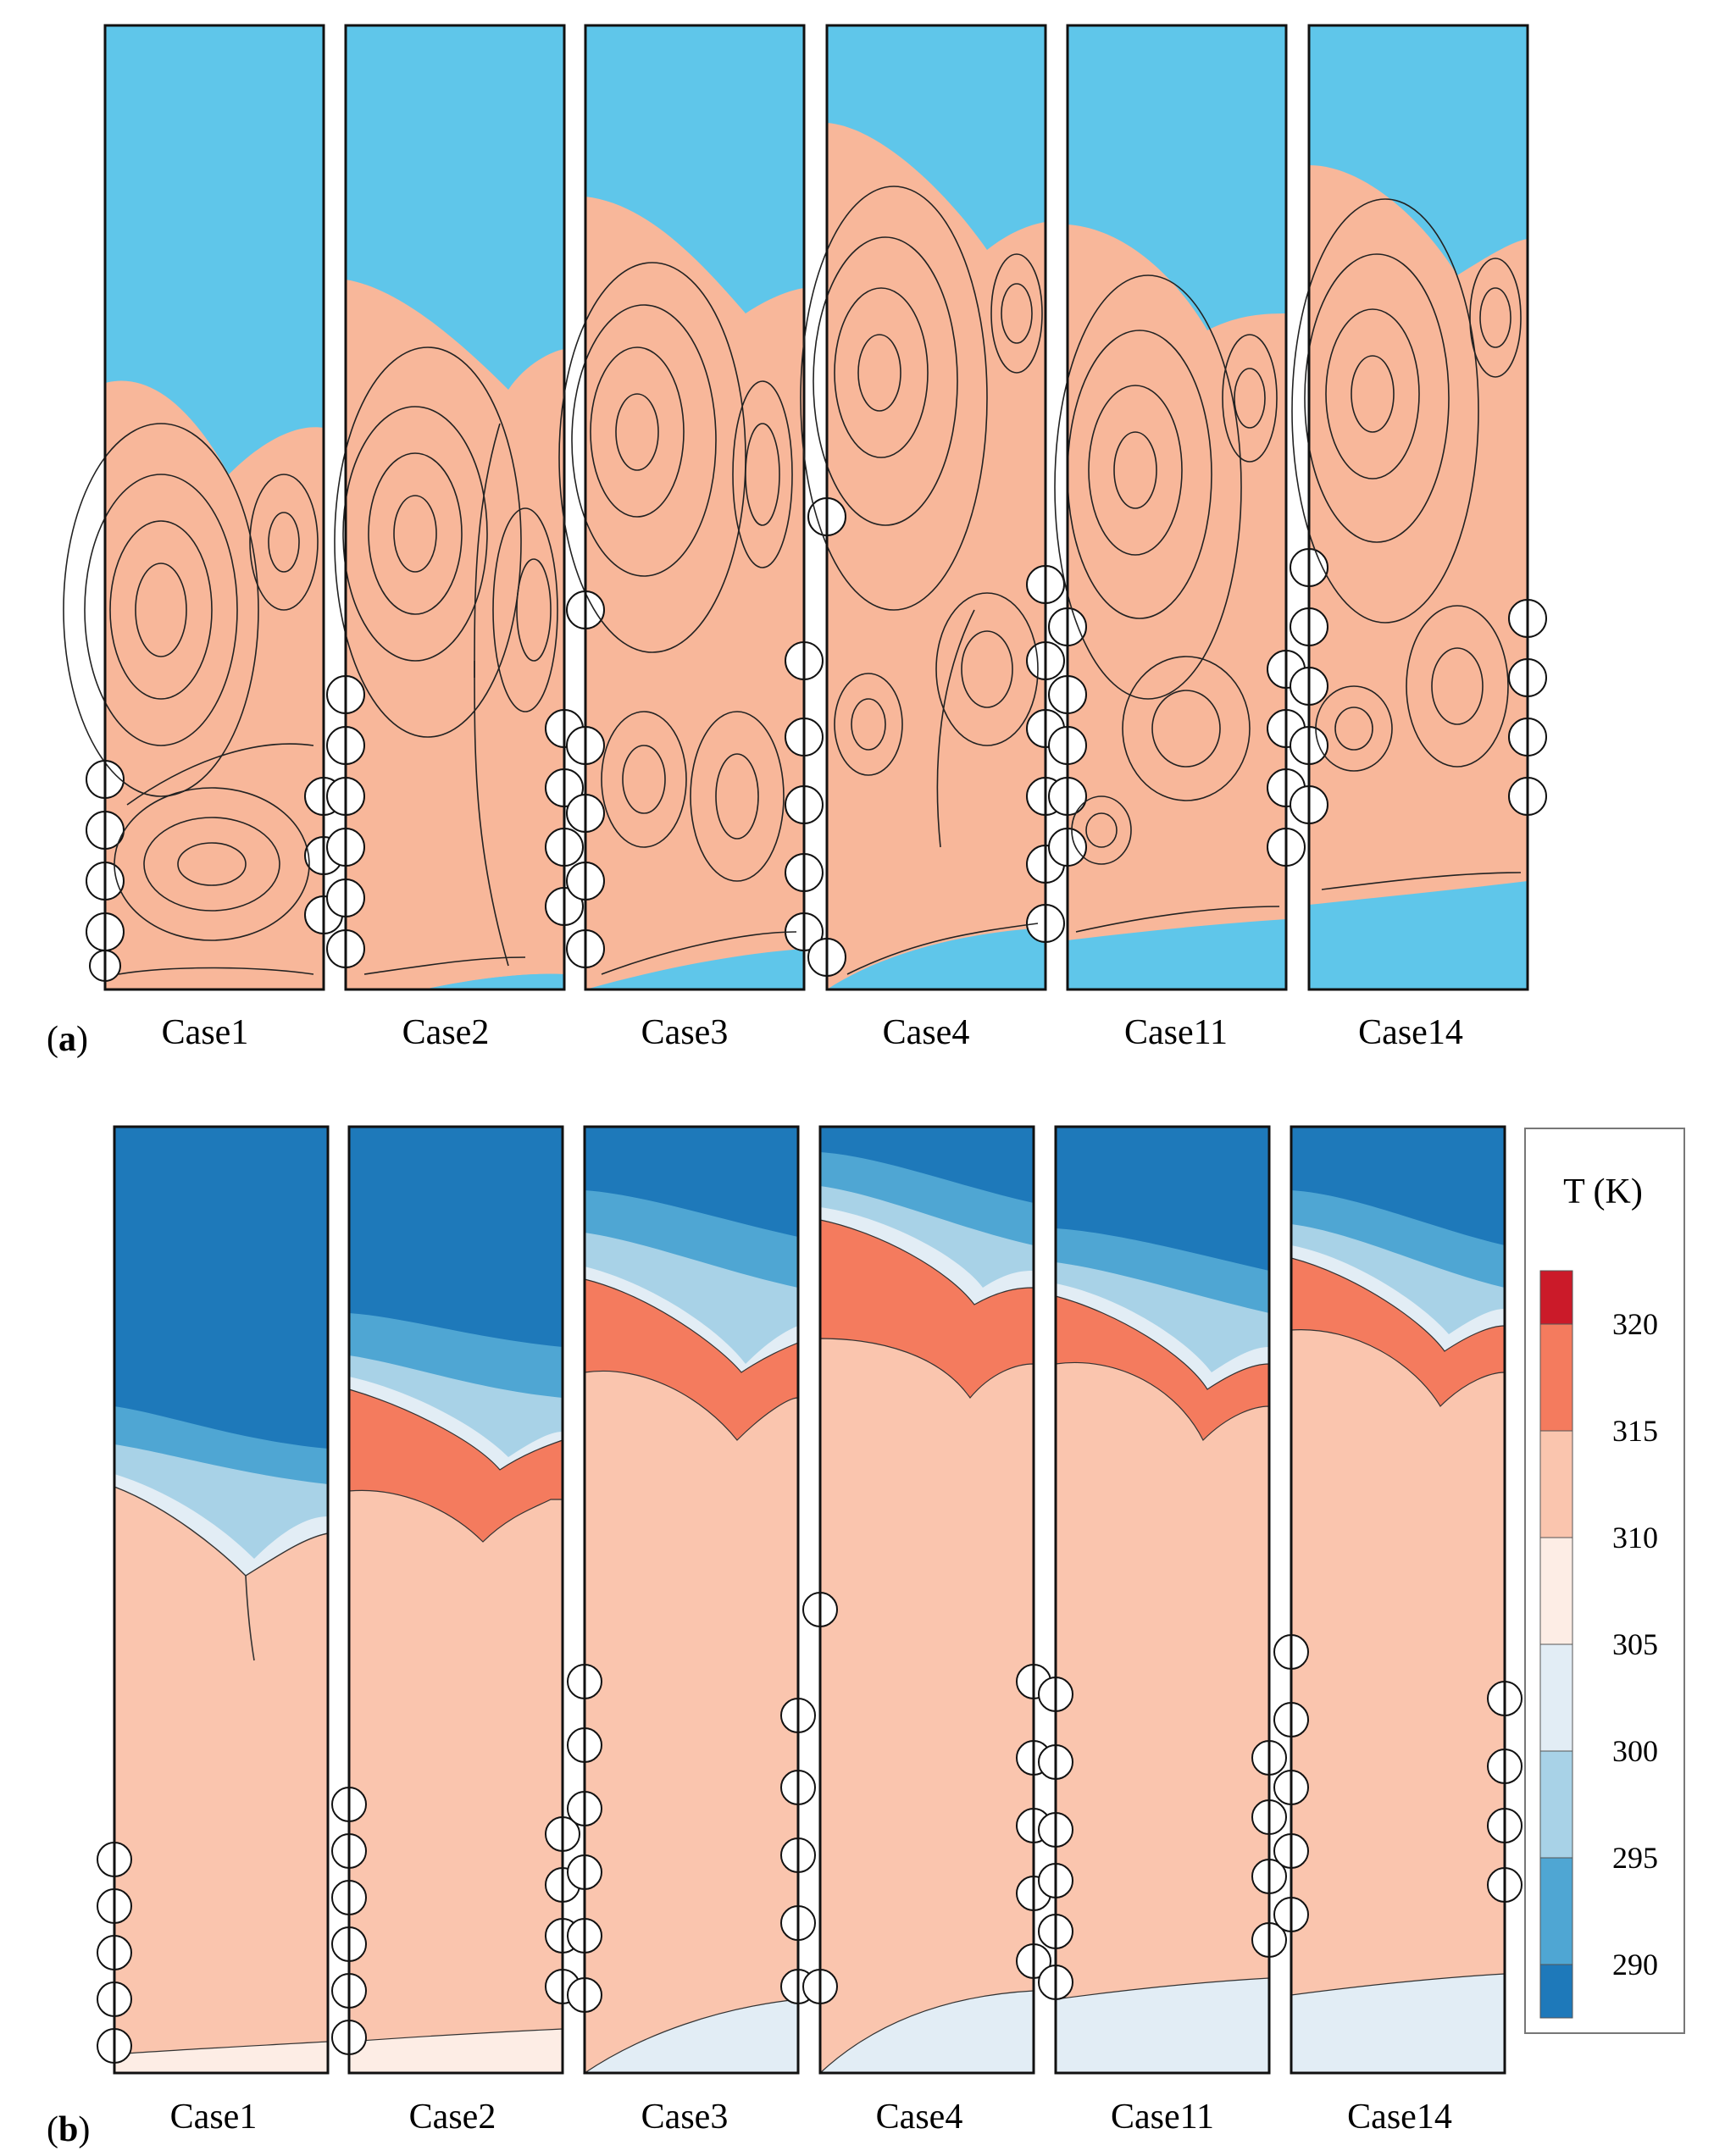 This screenshot has width=1725, height=2156. I want to click on panel-b-case2-plot, so click(456, 1600).